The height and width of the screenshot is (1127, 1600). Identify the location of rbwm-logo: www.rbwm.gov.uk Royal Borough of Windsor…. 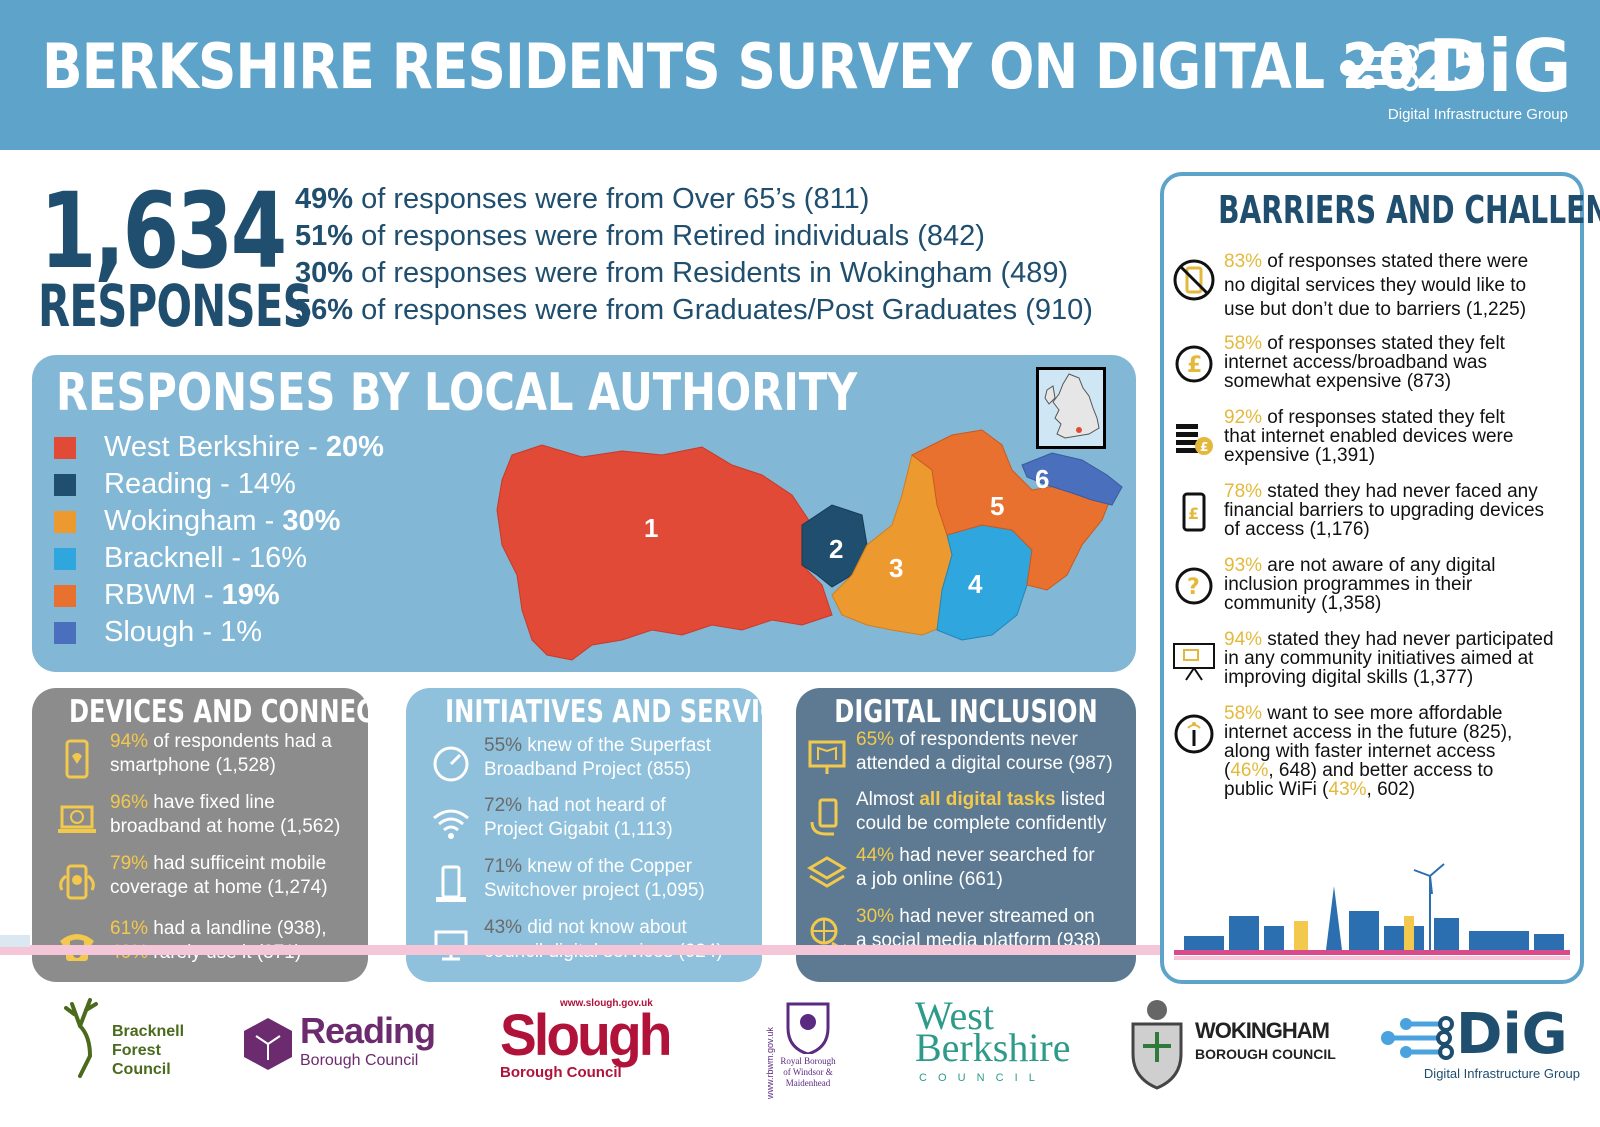
(805, 1051).